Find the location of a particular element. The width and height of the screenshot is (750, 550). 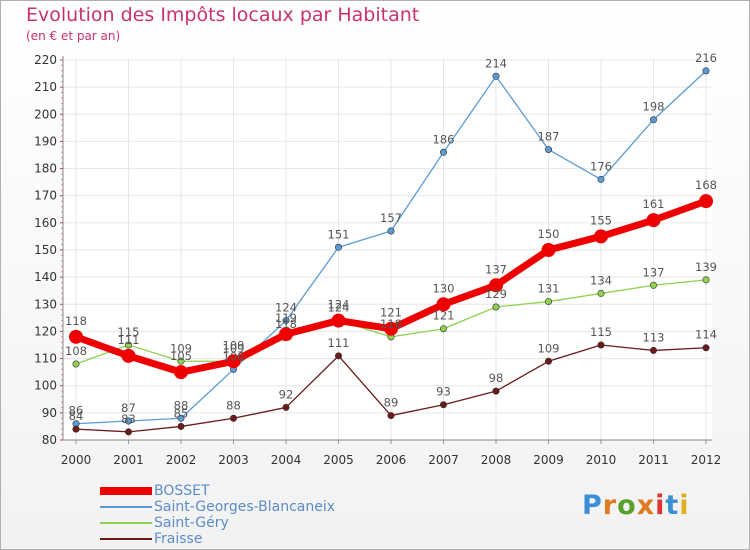

y-tick-label: 210 is located at coordinates (45, 87).